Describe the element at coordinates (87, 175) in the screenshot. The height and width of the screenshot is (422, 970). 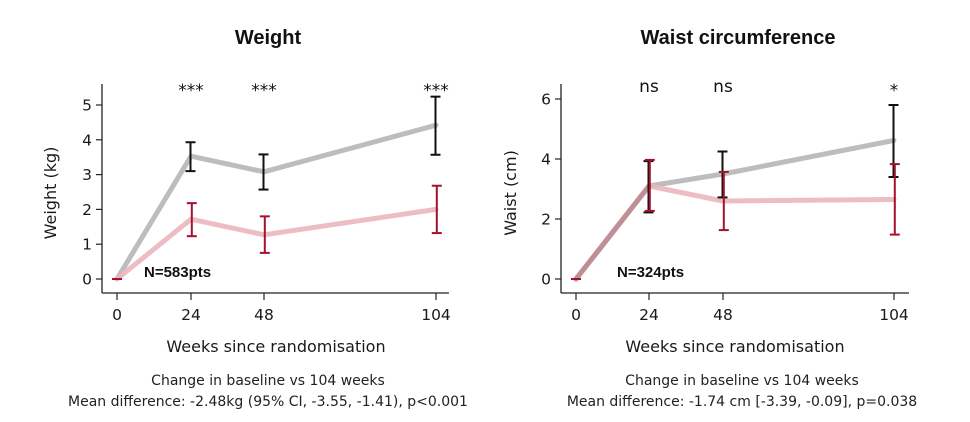
I see `y-tick-label: 3` at that location.